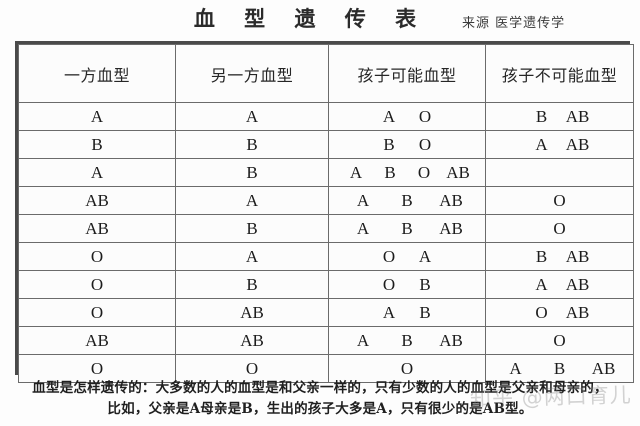 The height and width of the screenshot is (426, 640). I want to click on page-title: 血 型 遗 传 表, so click(310, 18).